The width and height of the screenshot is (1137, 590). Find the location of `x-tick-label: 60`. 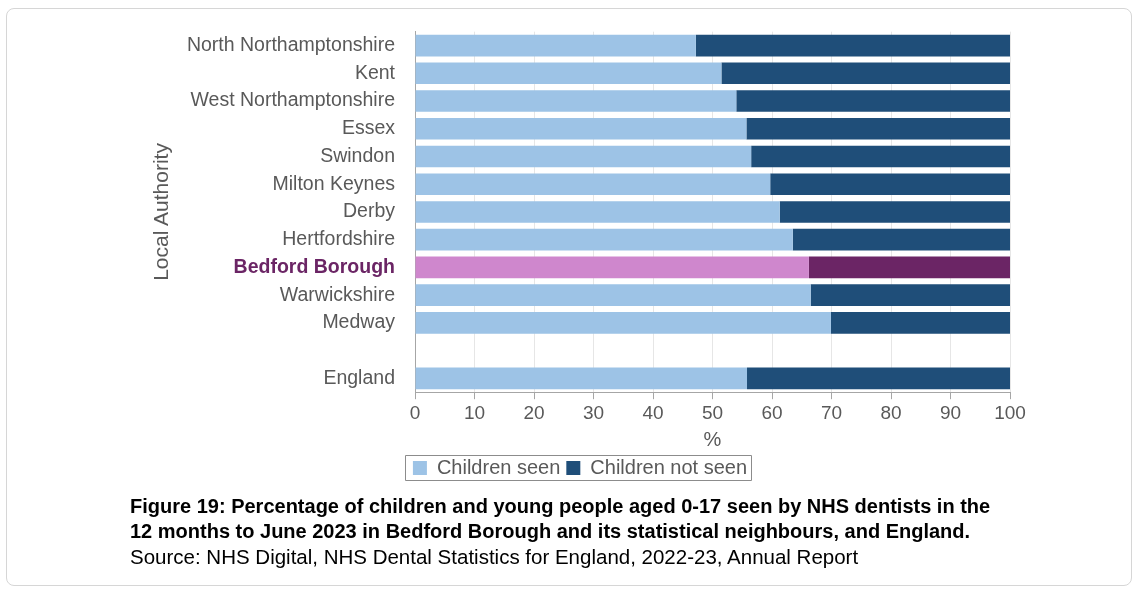

x-tick-label: 60 is located at coordinates (772, 412).